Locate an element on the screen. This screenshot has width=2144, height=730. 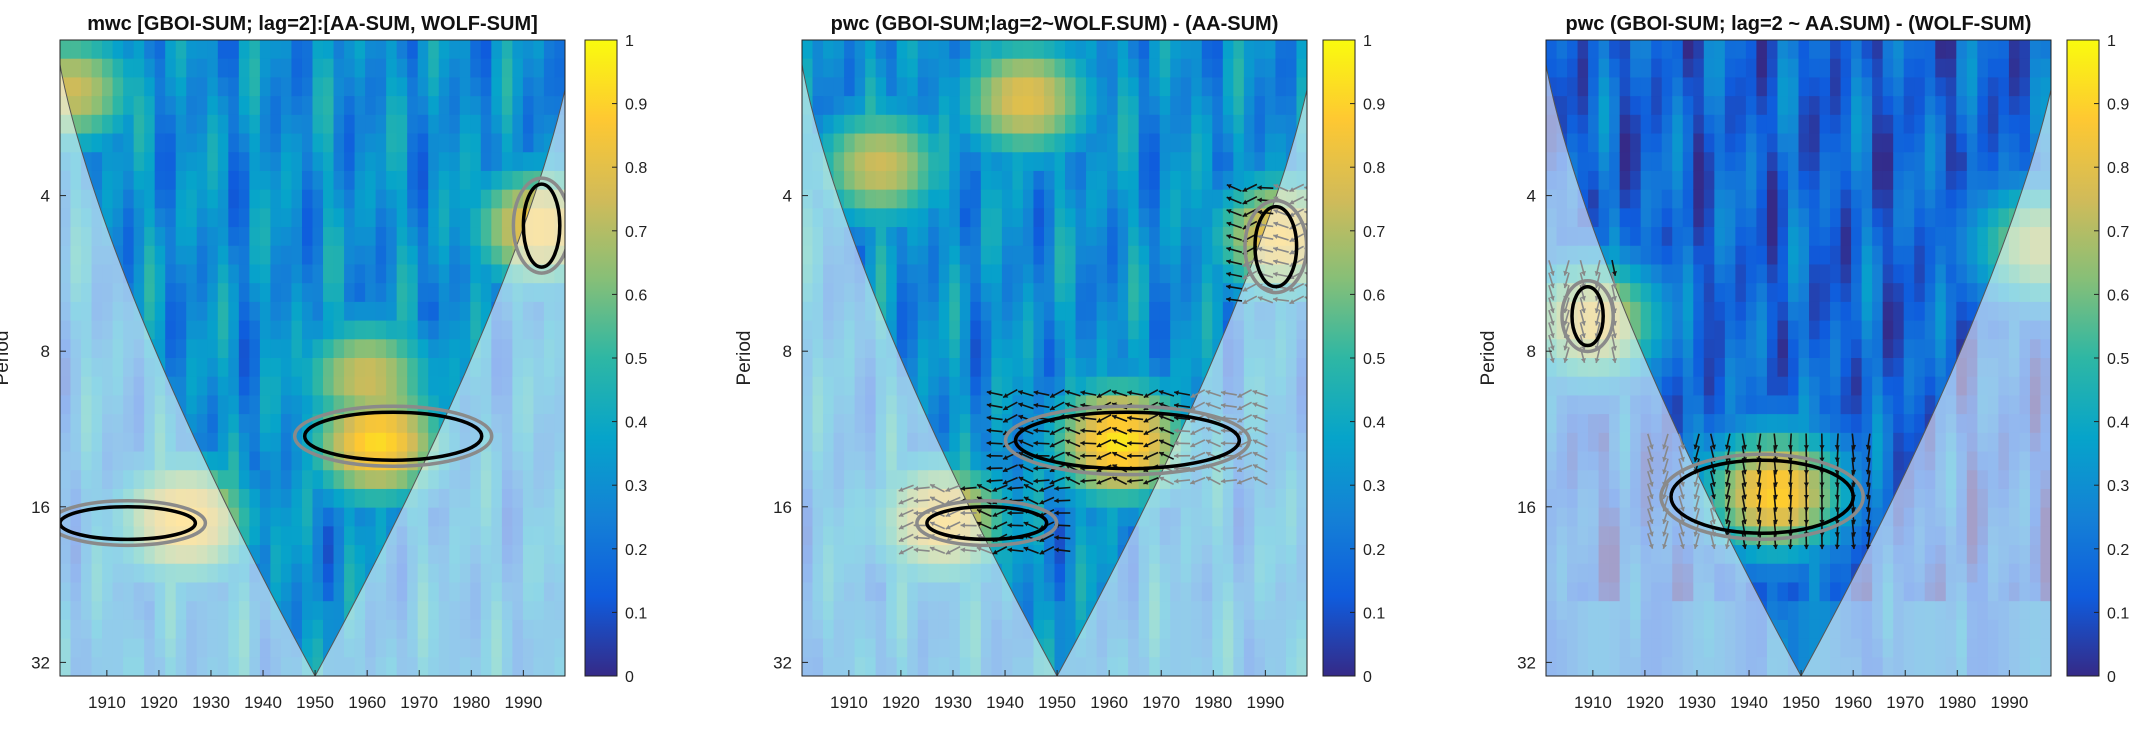
y-tick-label: 8 is located at coordinates (45, 351).